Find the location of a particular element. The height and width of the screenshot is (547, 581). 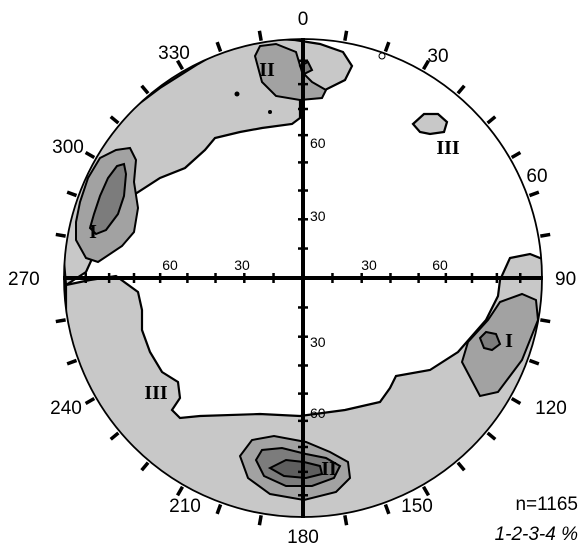

contour-1-northeast-patch is located at coordinates (430, 124).